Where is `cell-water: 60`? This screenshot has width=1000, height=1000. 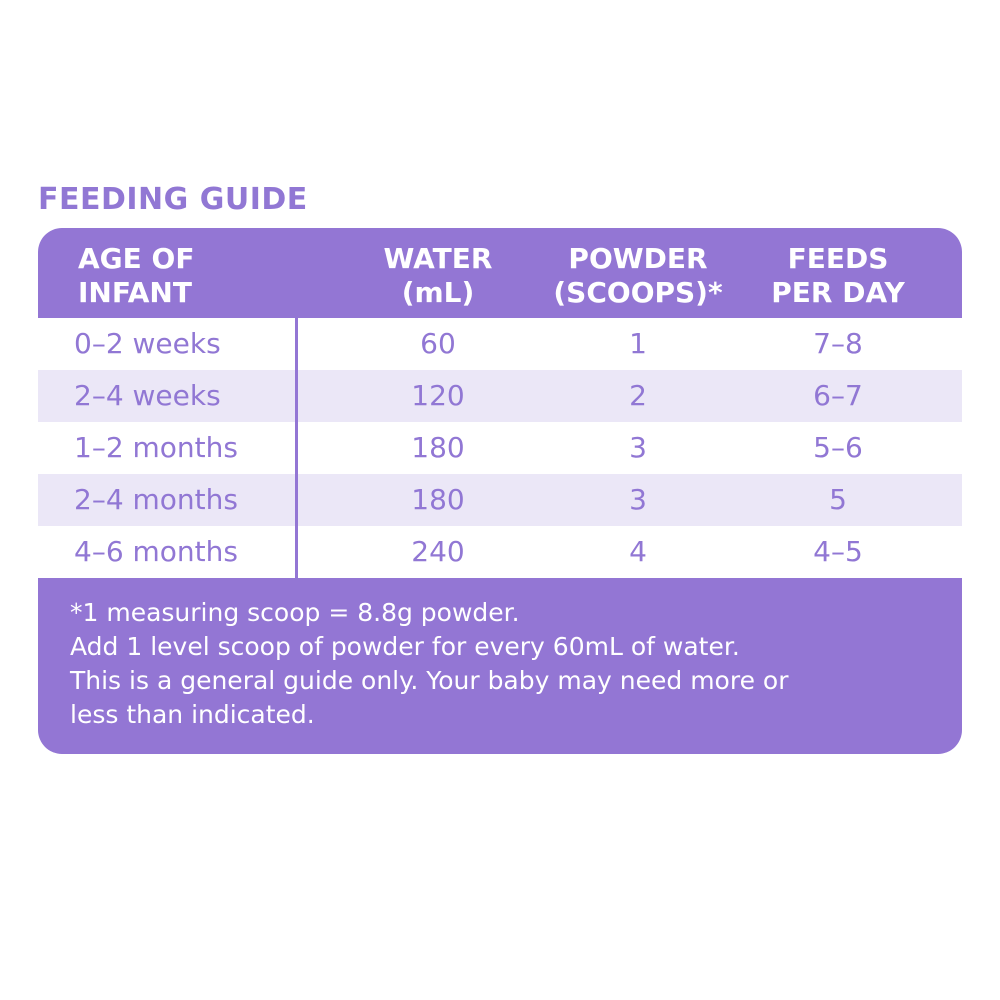
cell-water: 60 is located at coordinates (438, 343).